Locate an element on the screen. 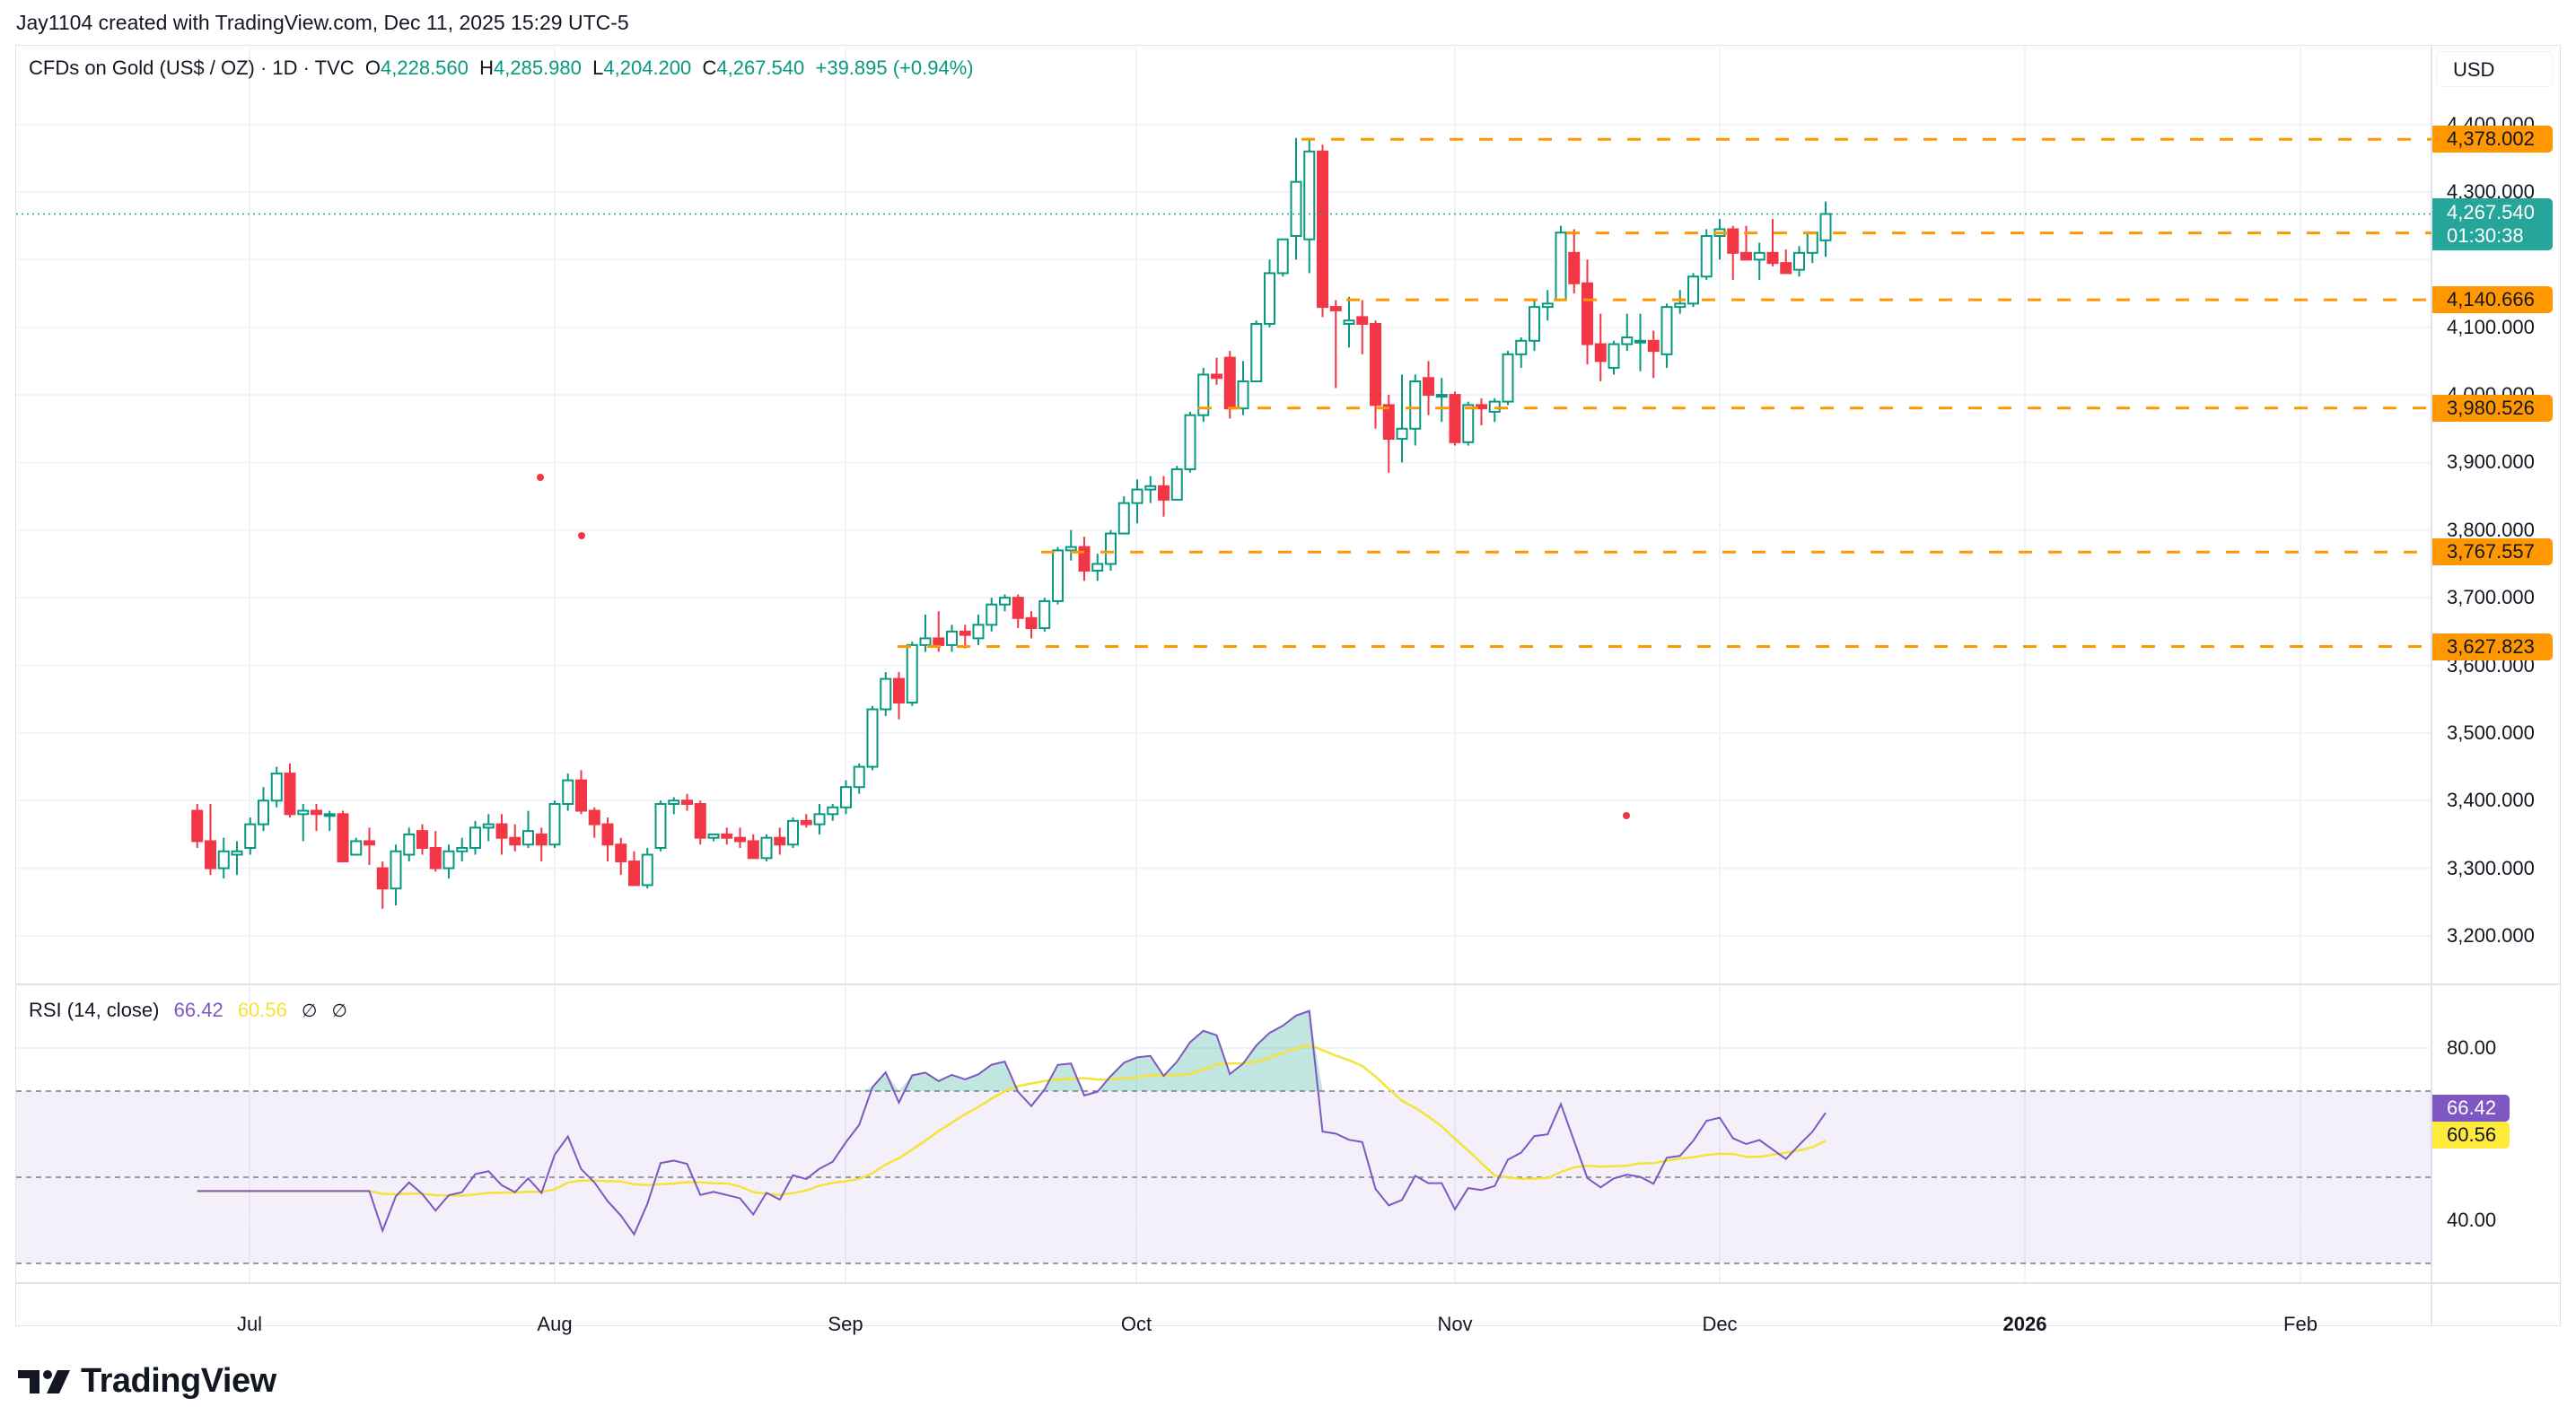  price-tick: 3,400.000 is located at coordinates (2491, 800).